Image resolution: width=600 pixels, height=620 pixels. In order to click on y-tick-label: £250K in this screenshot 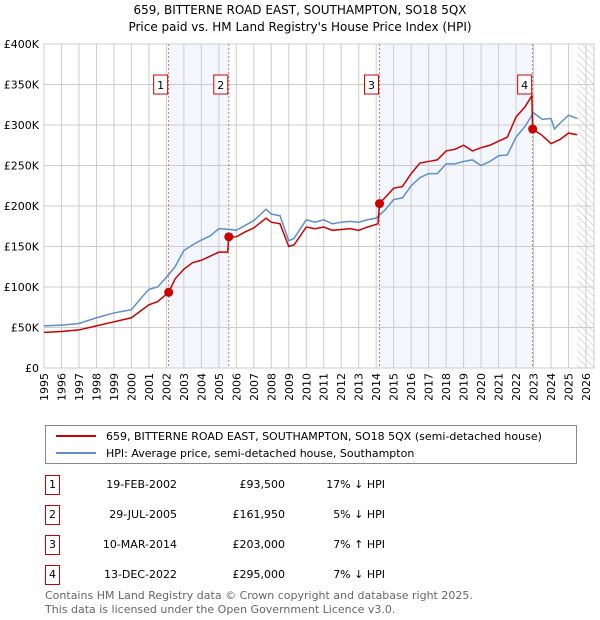, I will do `click(22, 166)`.